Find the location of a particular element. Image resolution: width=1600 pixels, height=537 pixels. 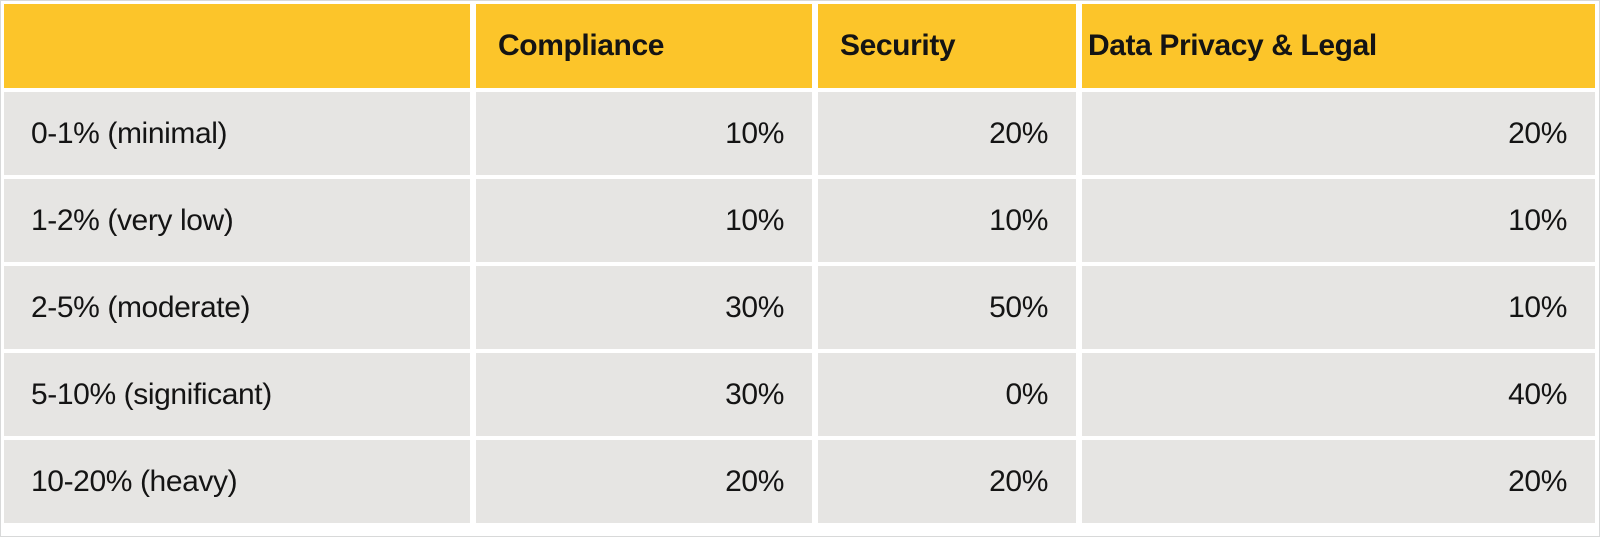

header-cell-compliance: Compliance is located at coordinates (644, 46).